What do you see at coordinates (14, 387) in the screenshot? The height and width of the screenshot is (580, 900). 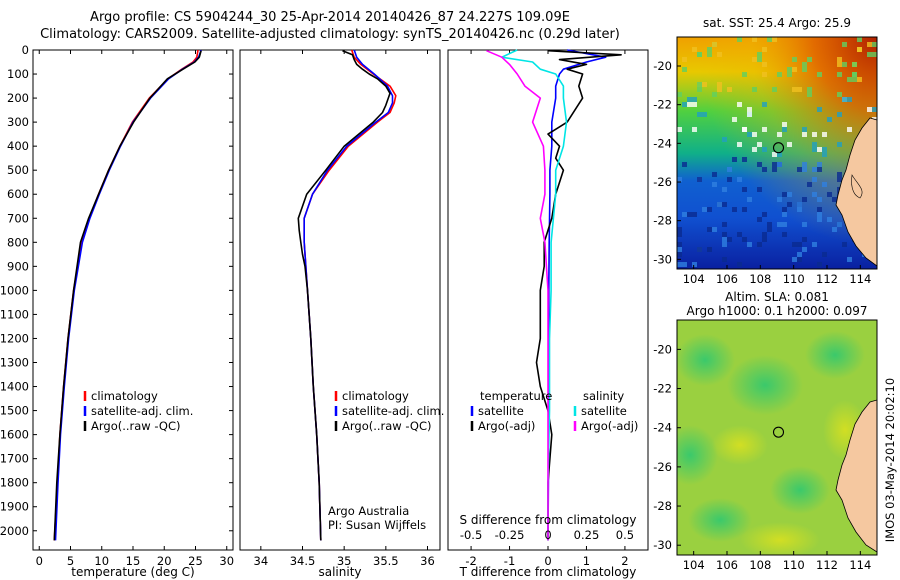 I see `y-tick-label: 1400` at bounding box center [14, 387].